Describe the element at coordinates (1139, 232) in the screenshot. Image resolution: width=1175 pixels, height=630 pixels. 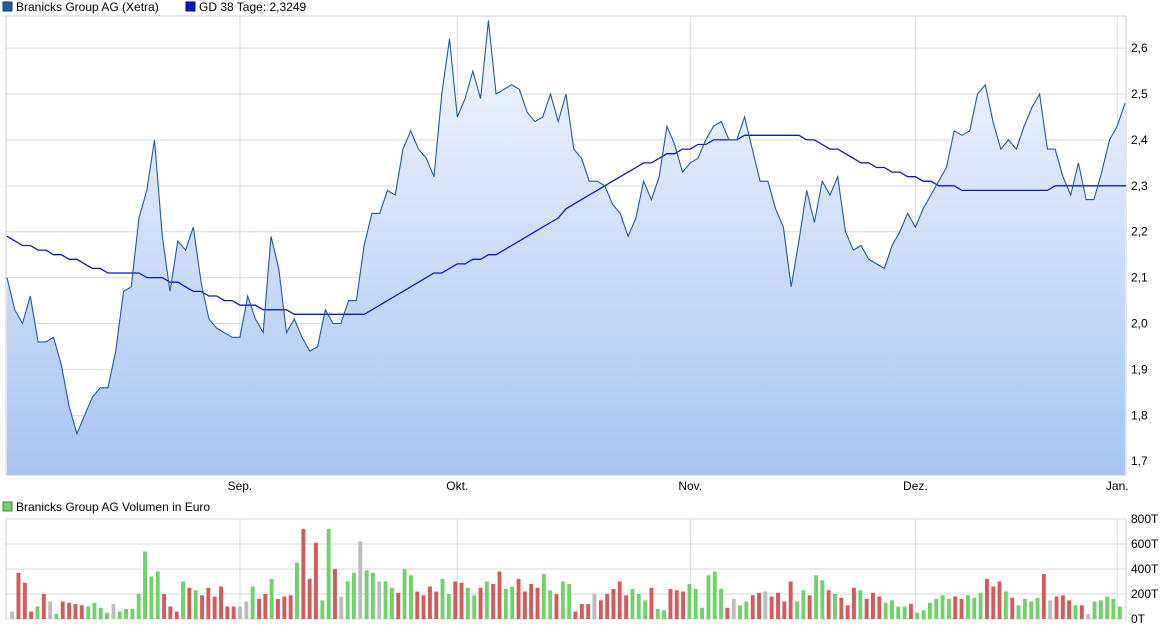
I see `price-y-tick-label: 2,2` at that location.